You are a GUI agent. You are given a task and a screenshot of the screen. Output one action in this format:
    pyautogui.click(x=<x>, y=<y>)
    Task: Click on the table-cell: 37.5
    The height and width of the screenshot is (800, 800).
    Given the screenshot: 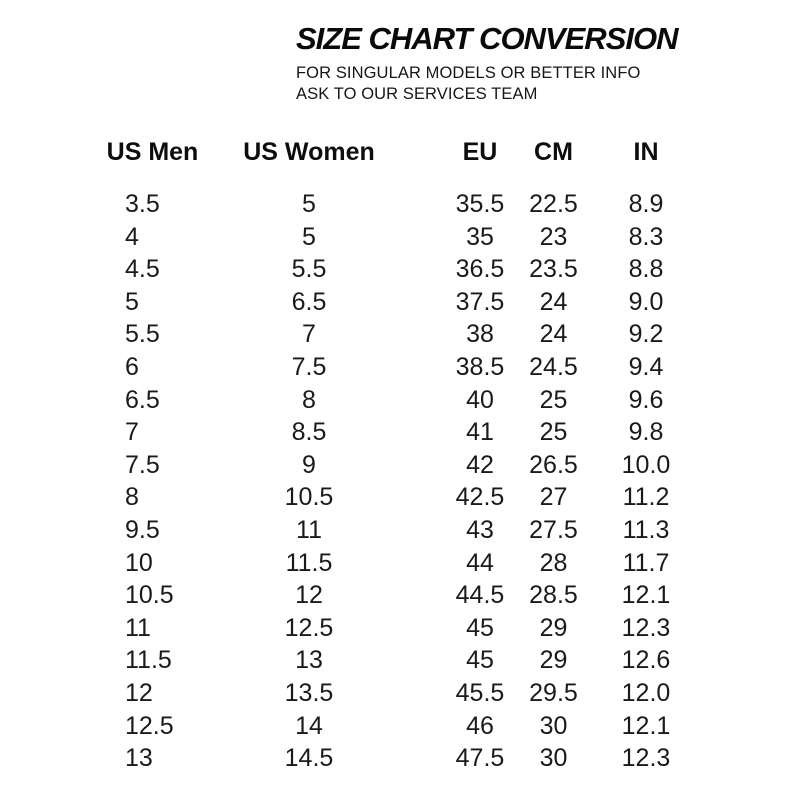 What is the action you would take?
    pyautogui.click(x=480, y=301)
    